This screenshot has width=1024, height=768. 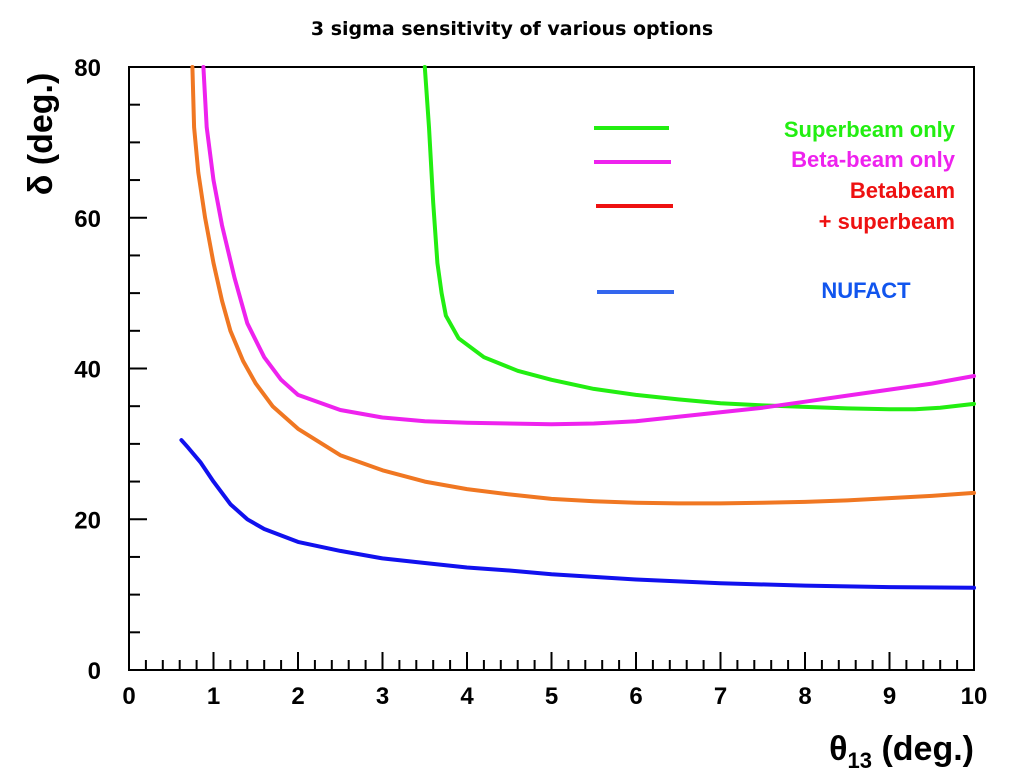 I want to click on x-tick-label: 0, so click(x=128, y=696).